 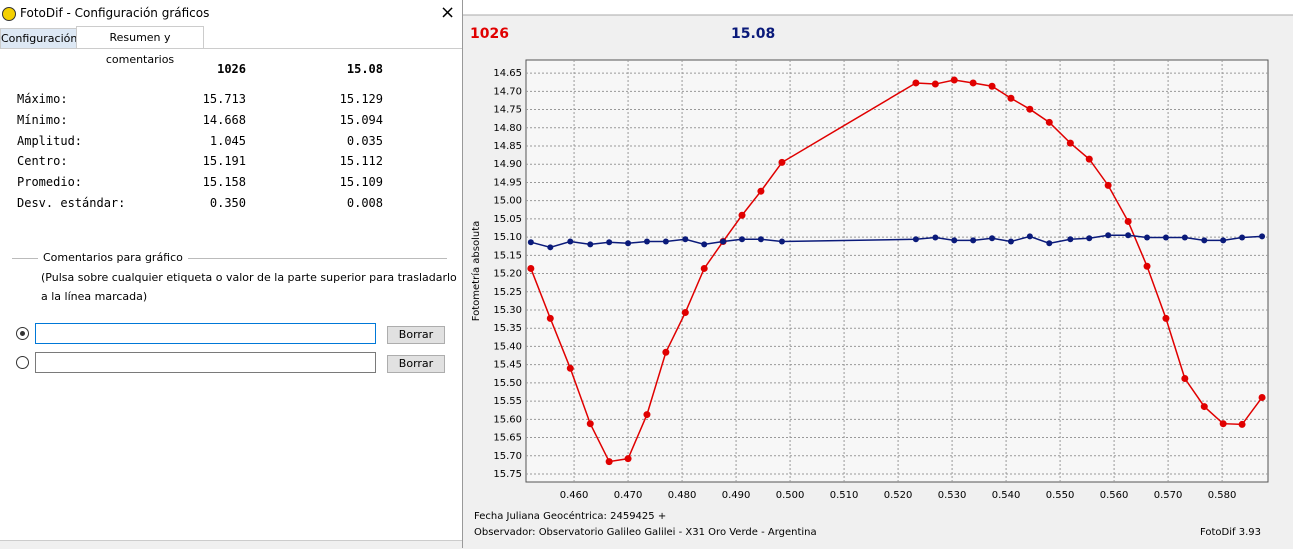 I want to click on y-tick-label: 15.50, so click(x=507, y=383).